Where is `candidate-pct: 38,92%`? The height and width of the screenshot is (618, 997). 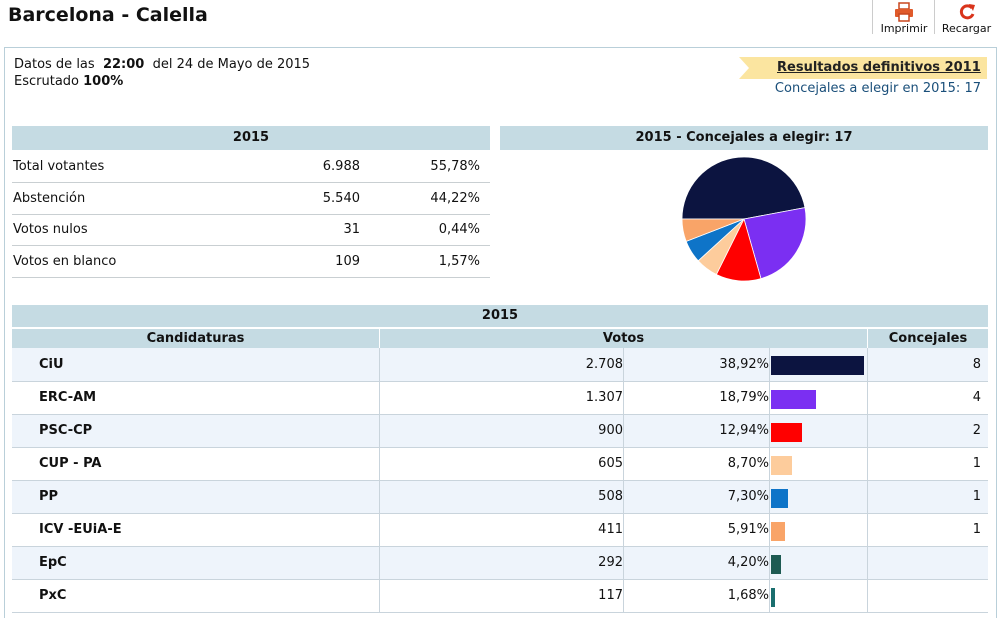 candidate-pct: 38,92% is located at coordinates (696, 364).